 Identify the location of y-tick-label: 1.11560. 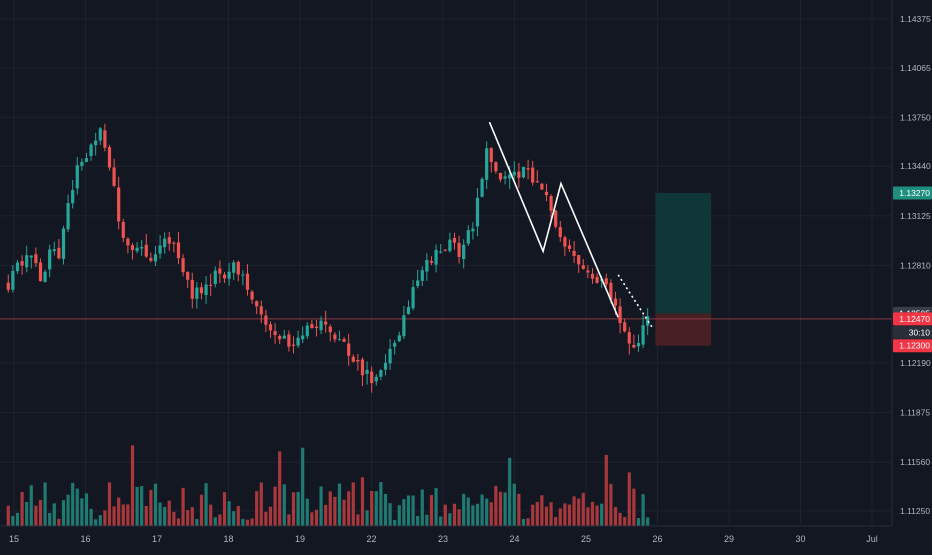
(915, 462).